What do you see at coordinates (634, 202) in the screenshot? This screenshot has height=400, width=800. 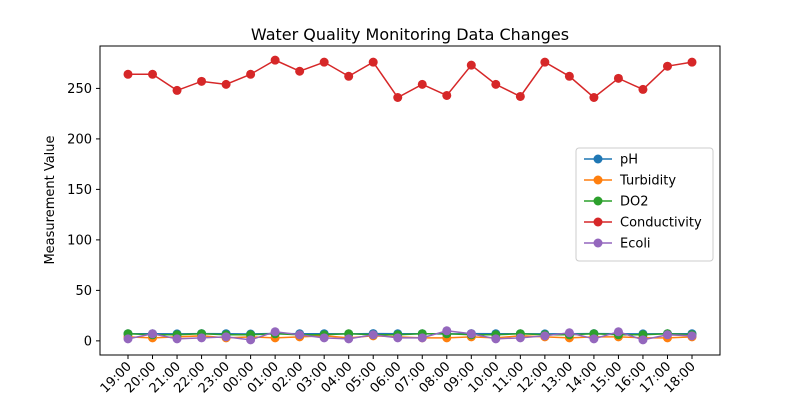 I see `legend-label: DO2` at bounding box center [634, 202].